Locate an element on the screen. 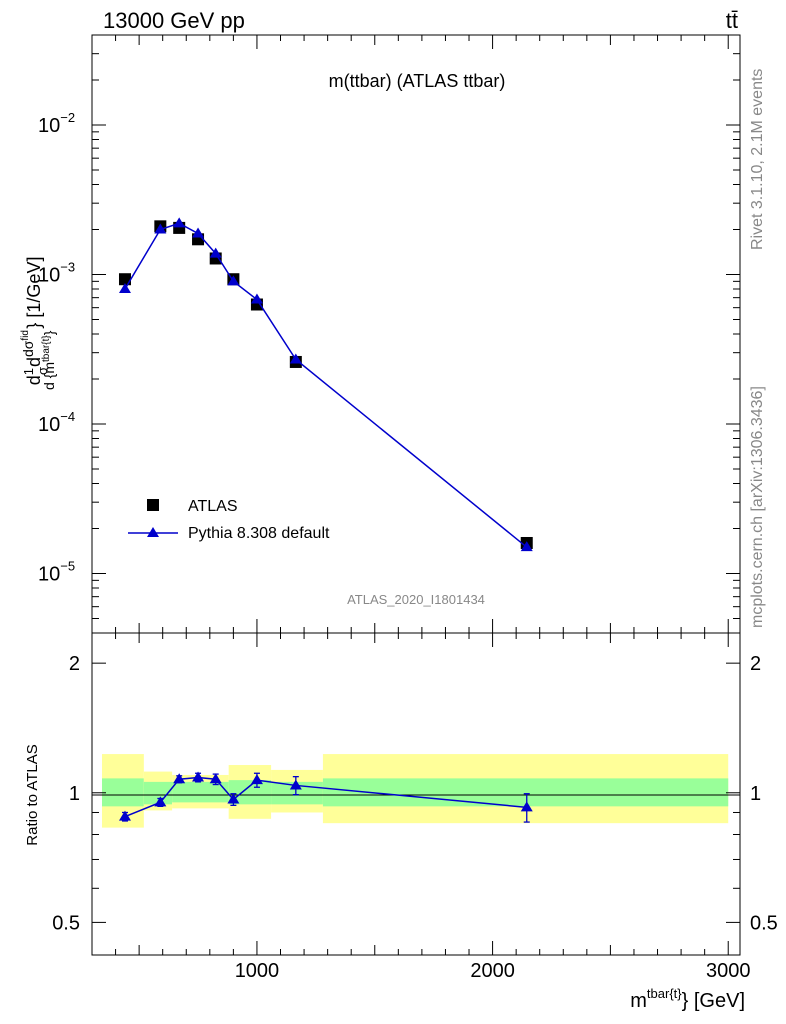 The height and width of the screenshot is (1024, 786). legend: ATLAS Pythia 8.308 default is located at coordinates (229, 520).